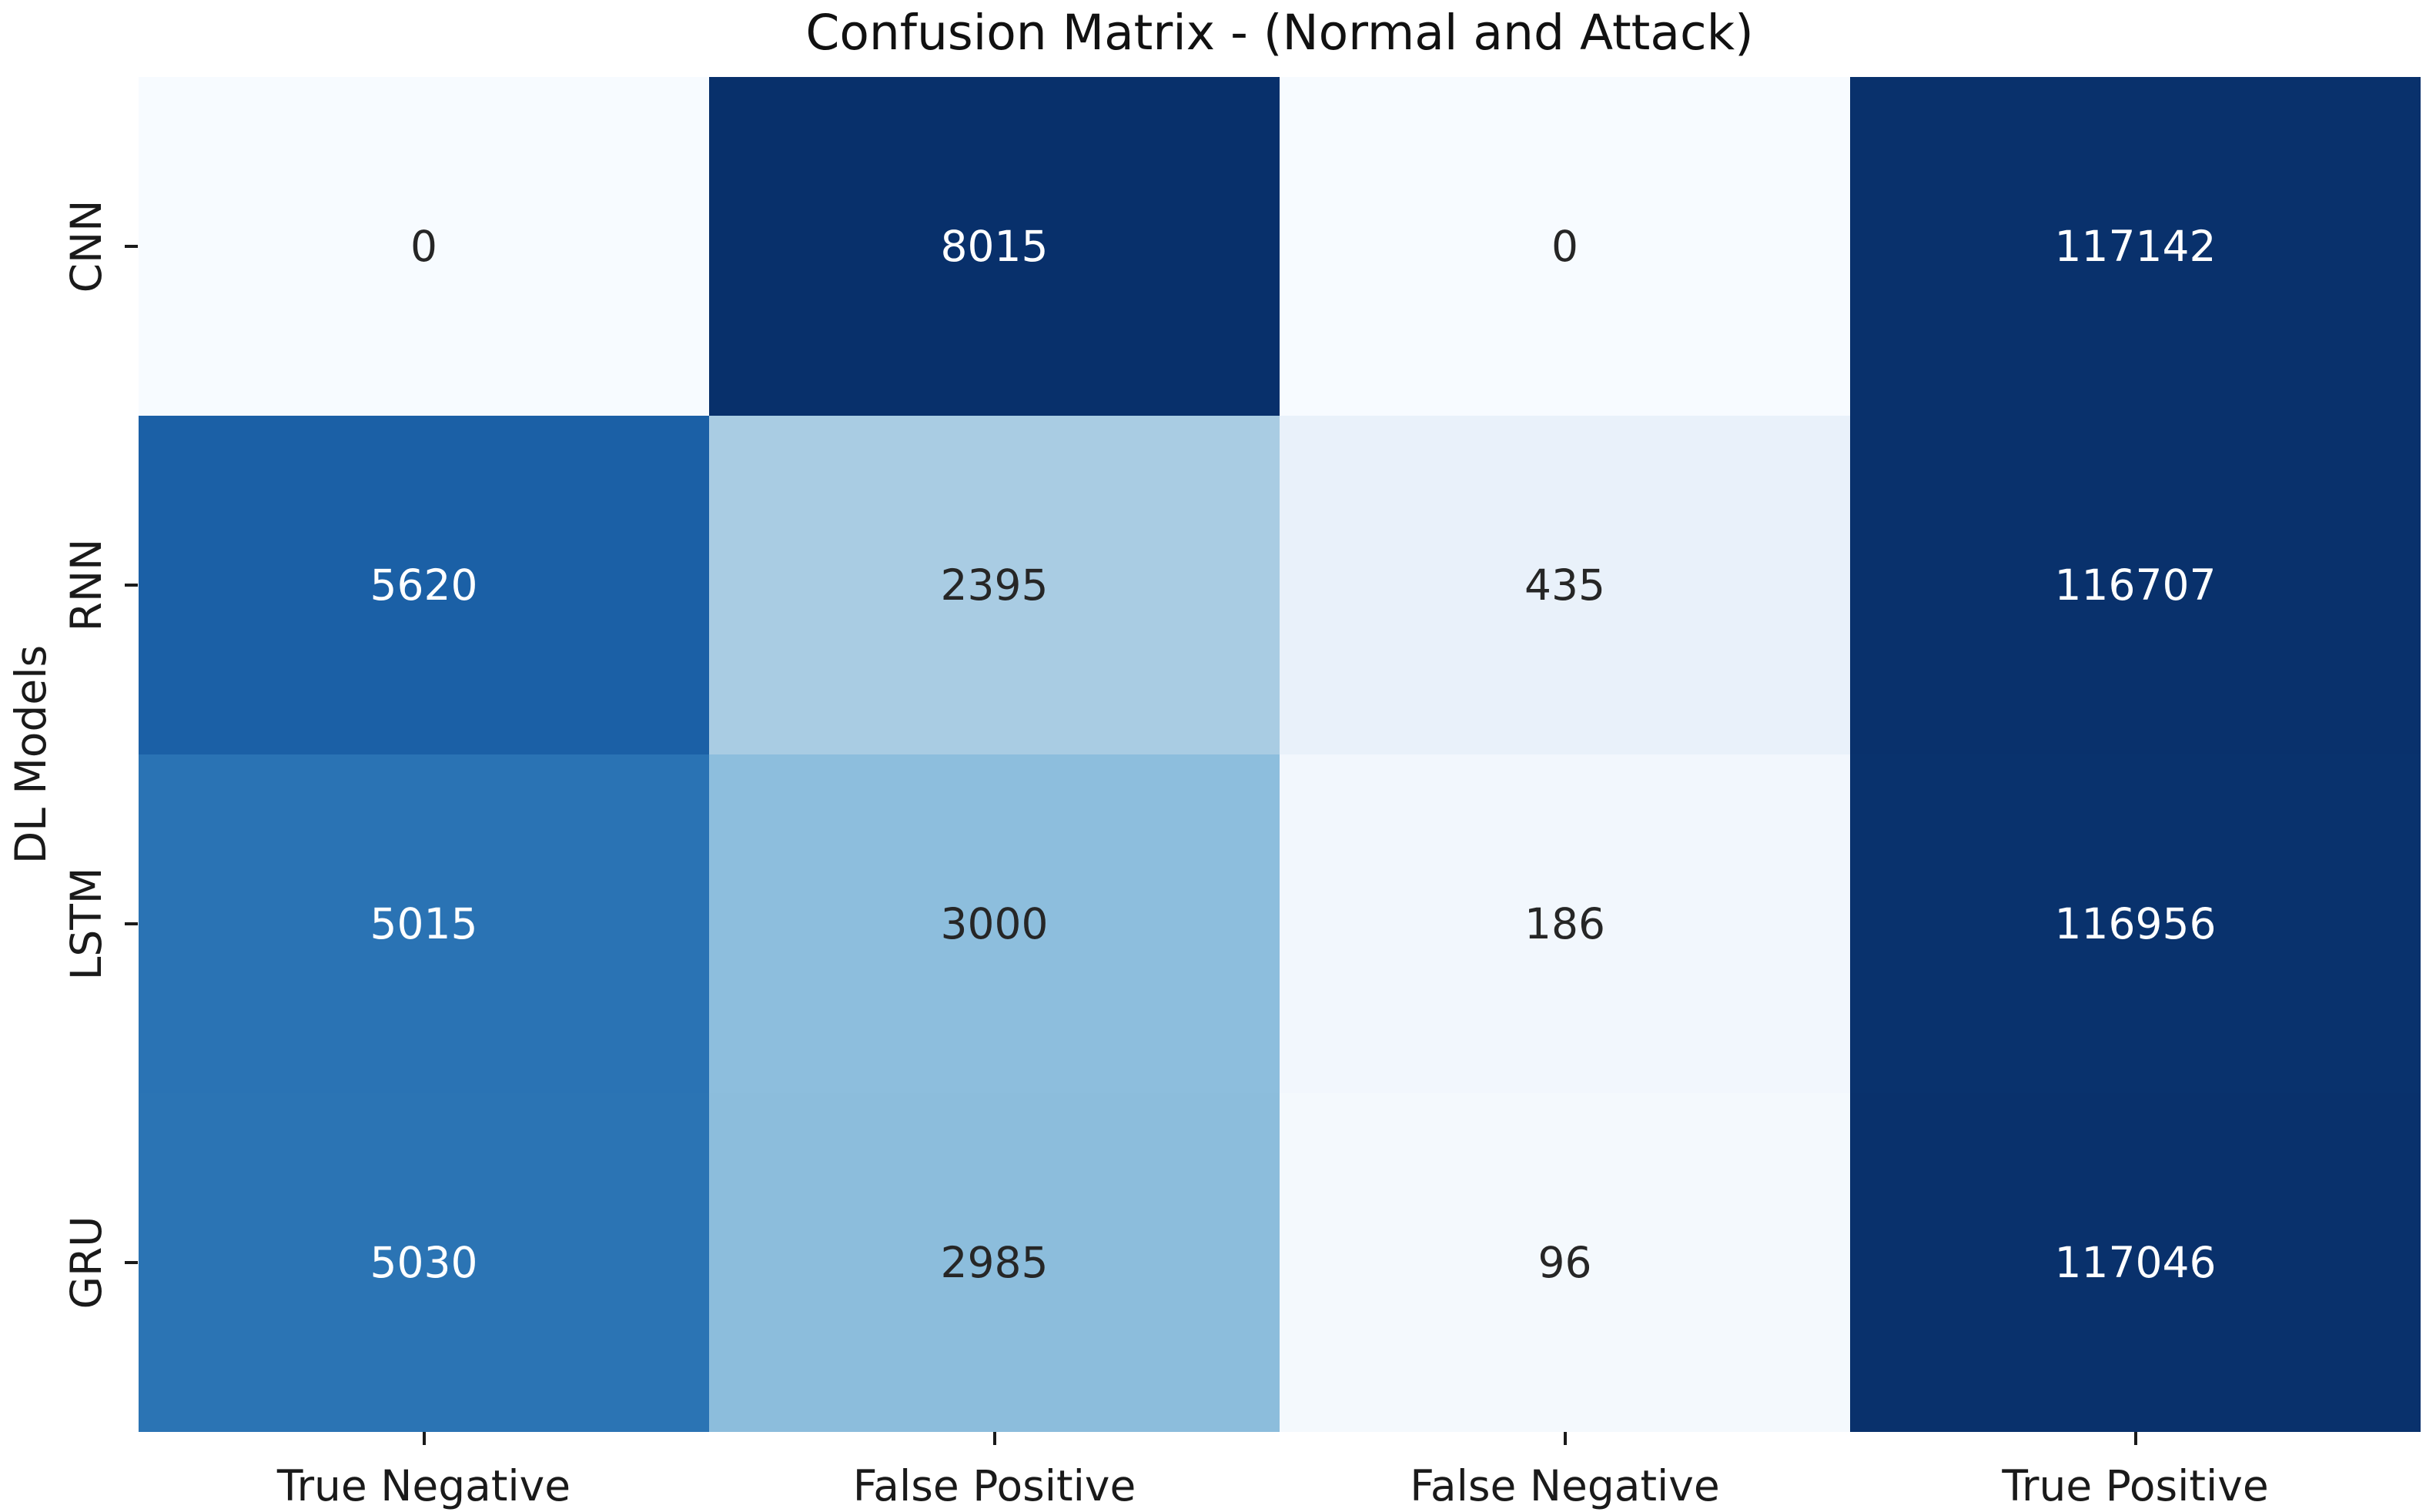 The image size is (2426, 1512). Describe the element at coordinates (30, 754) in the screenshot. I see `y-axis-label: DL Models` at that location.